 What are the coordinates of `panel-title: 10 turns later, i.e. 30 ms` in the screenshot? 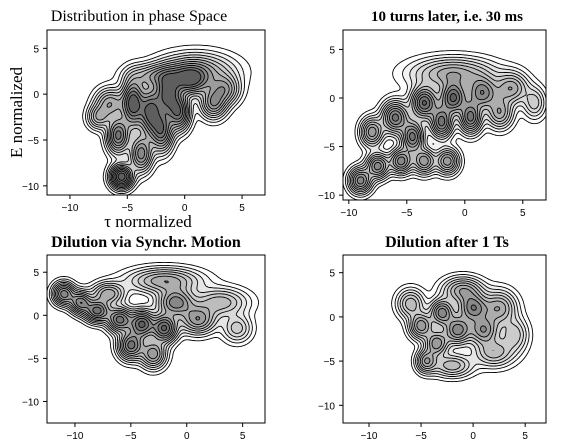 It's located at (447, 17).